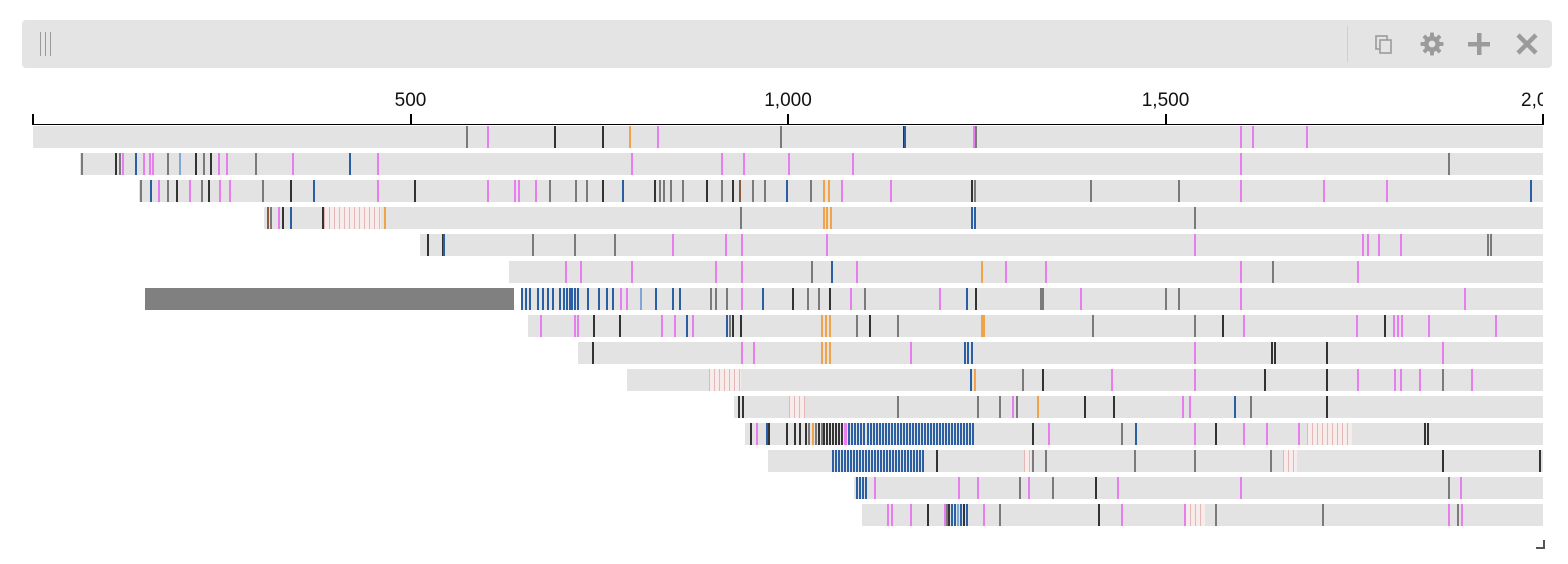  Describe the element at coordinates (329, 299) in the screenshot. I see `gap-block` at that location.